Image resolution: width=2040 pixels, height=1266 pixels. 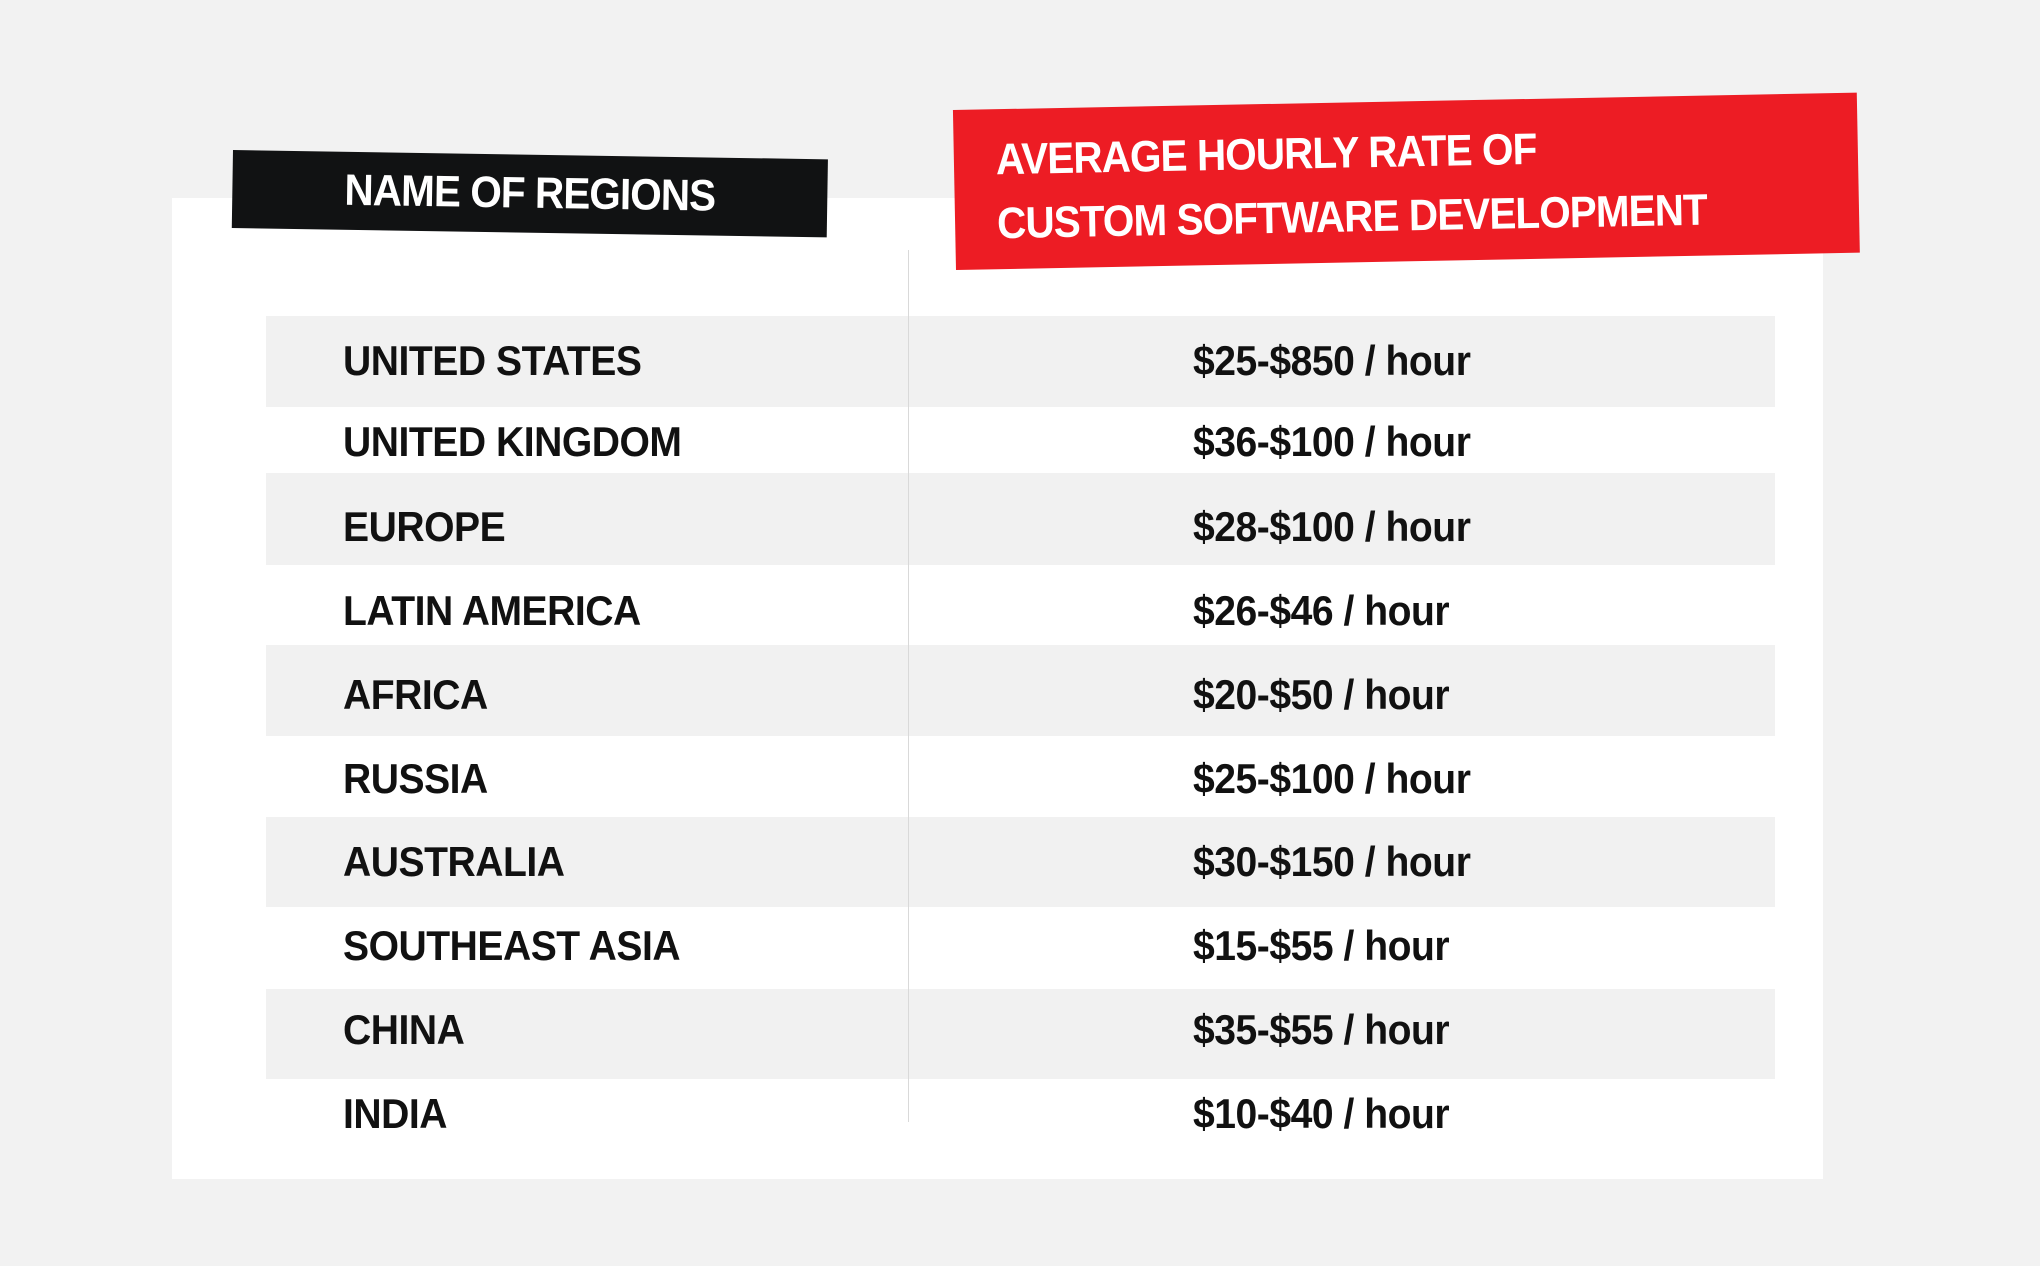 I want to click on hourly-rate: $20-$50 / hour, so click(x=1321, y=694).